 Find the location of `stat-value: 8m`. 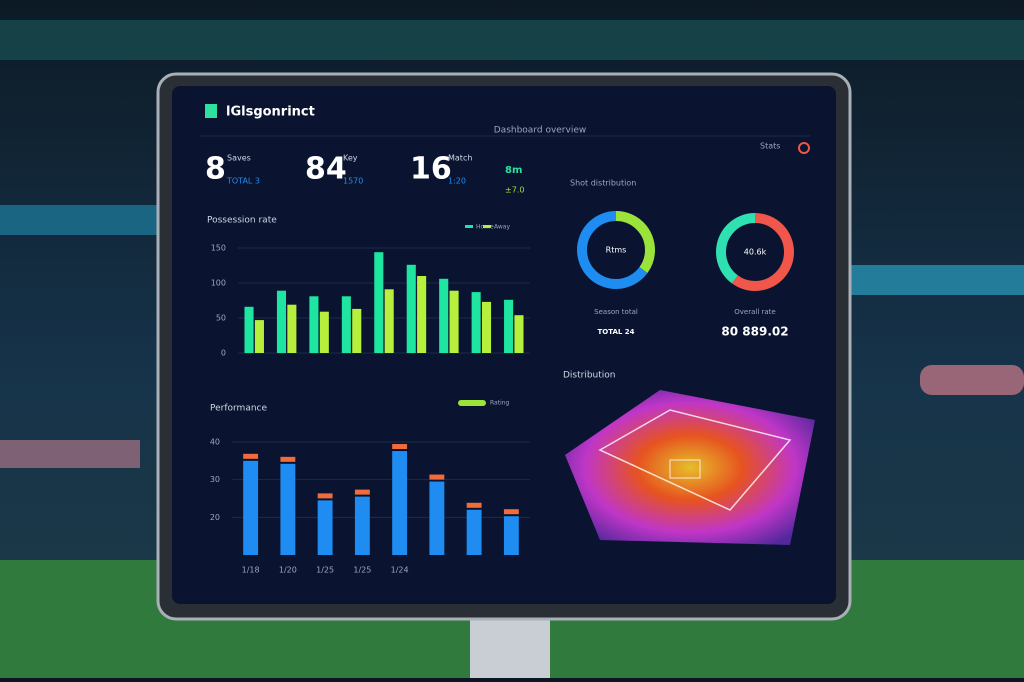

stat-value: 8m is located at coordinates (513, 170).